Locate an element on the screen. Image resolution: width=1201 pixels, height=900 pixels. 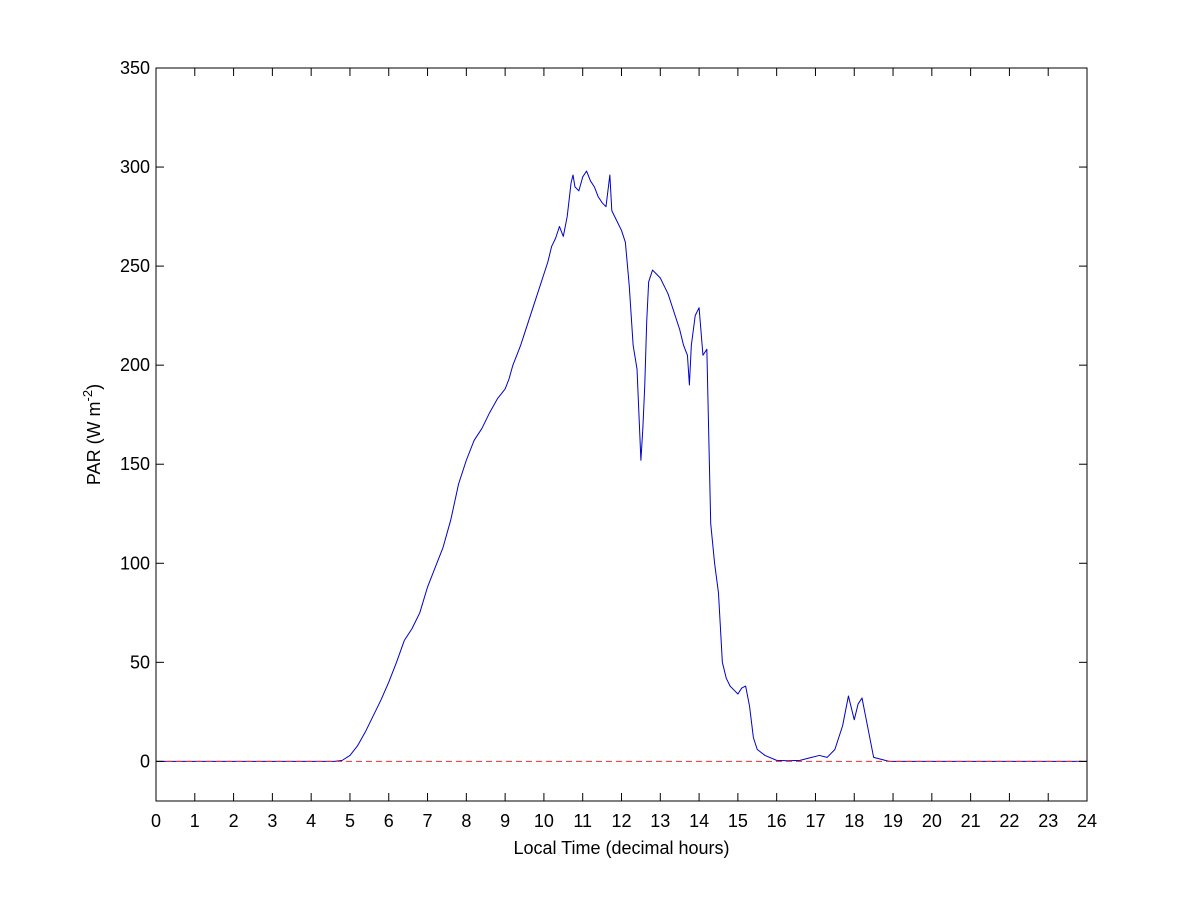
x-tick-label: 5 is located at coordinates (350, 821).